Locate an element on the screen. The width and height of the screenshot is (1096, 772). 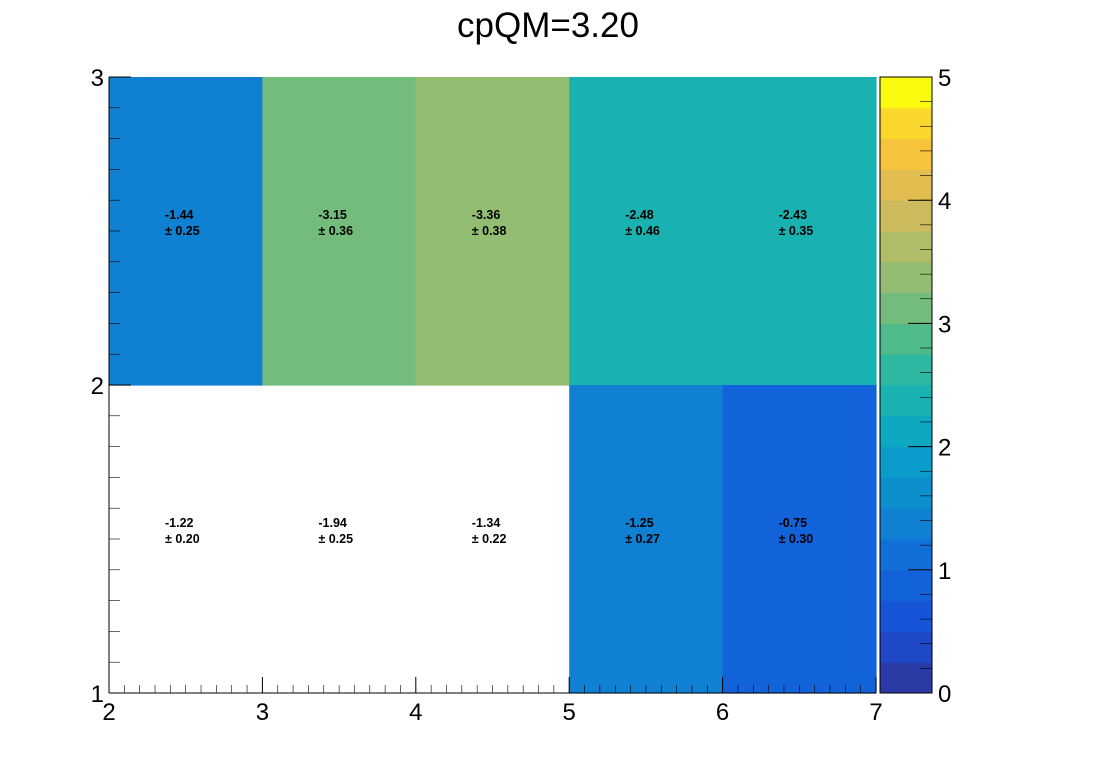
cell-error-label: ± 0.38 is located at coordinates (489, 231).